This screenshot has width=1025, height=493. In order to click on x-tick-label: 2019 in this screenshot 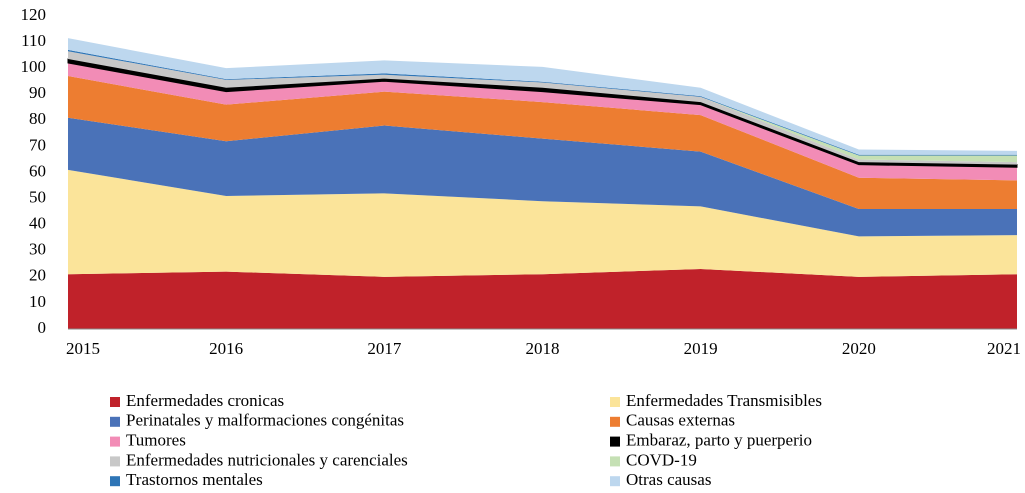, I will do `click(701, 348)`.